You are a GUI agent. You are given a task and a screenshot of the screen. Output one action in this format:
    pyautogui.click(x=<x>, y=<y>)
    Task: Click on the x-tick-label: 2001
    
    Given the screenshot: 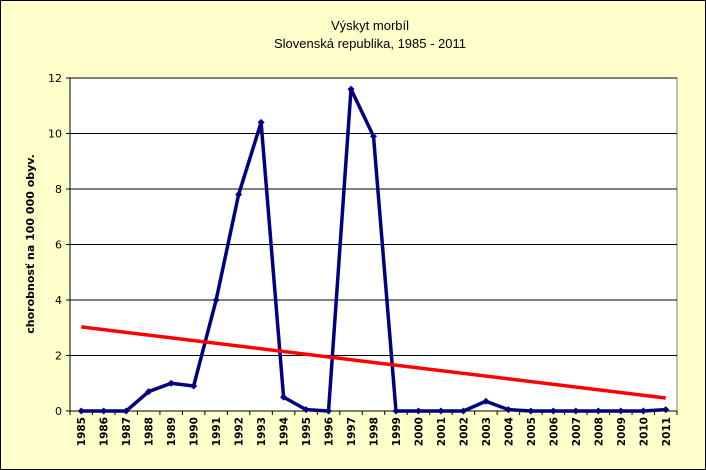 What is the action you would take?
    pyautogui.click(x=442, y=431)
    